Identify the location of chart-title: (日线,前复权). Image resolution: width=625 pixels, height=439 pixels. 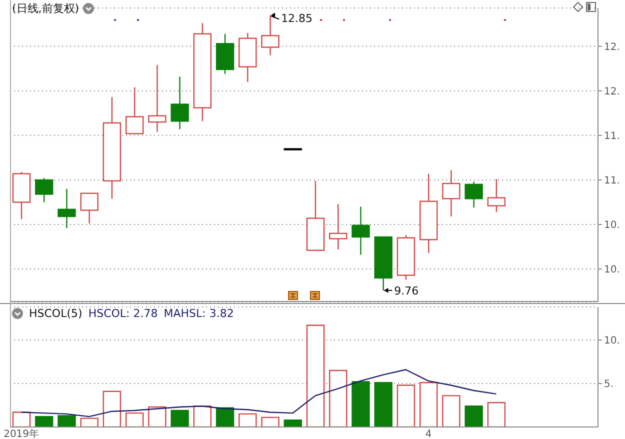
(46, 8).